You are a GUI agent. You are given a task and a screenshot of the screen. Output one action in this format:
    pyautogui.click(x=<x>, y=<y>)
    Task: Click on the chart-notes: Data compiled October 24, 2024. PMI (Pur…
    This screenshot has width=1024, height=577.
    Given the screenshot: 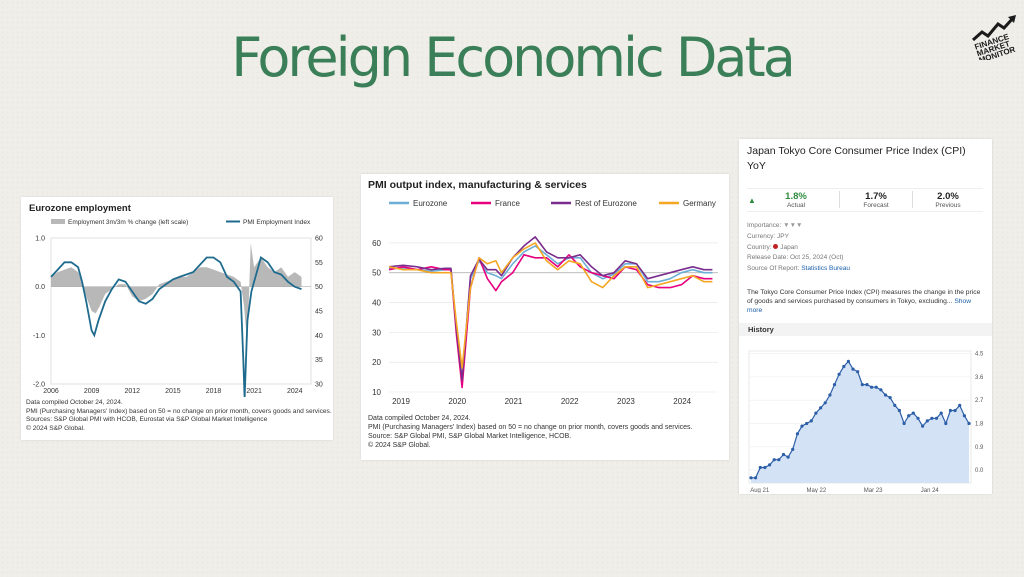 What is the action you would take?
    pyautogui.click(x=179, y=416)
    